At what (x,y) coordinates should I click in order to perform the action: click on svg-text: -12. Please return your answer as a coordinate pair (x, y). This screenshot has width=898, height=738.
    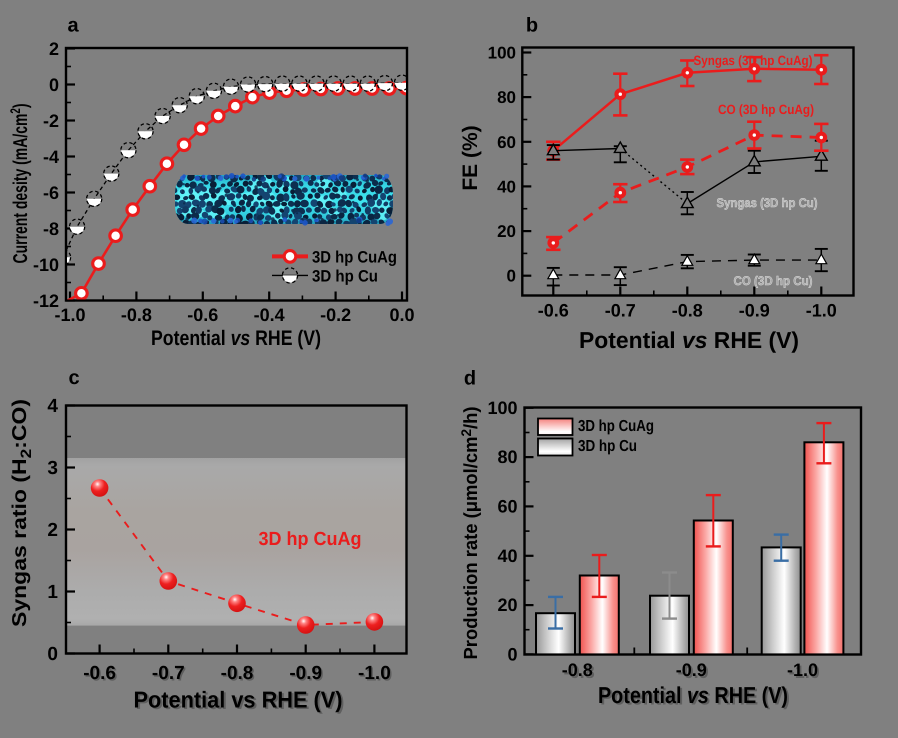
    Looking at the image, I should click on (46, 301).